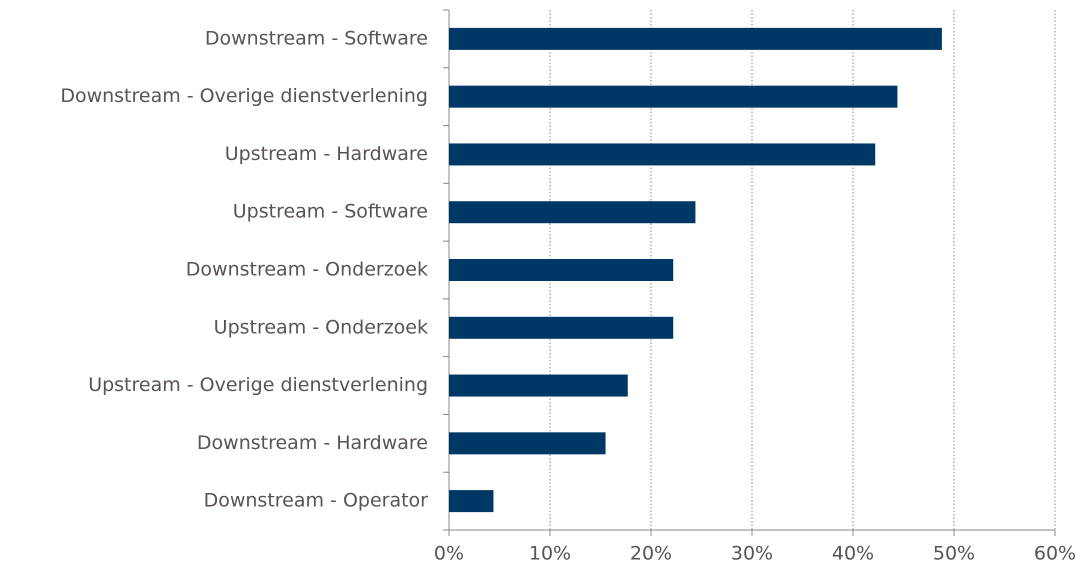  I want to click on x-tick-label: 30%, so click(752, 554).